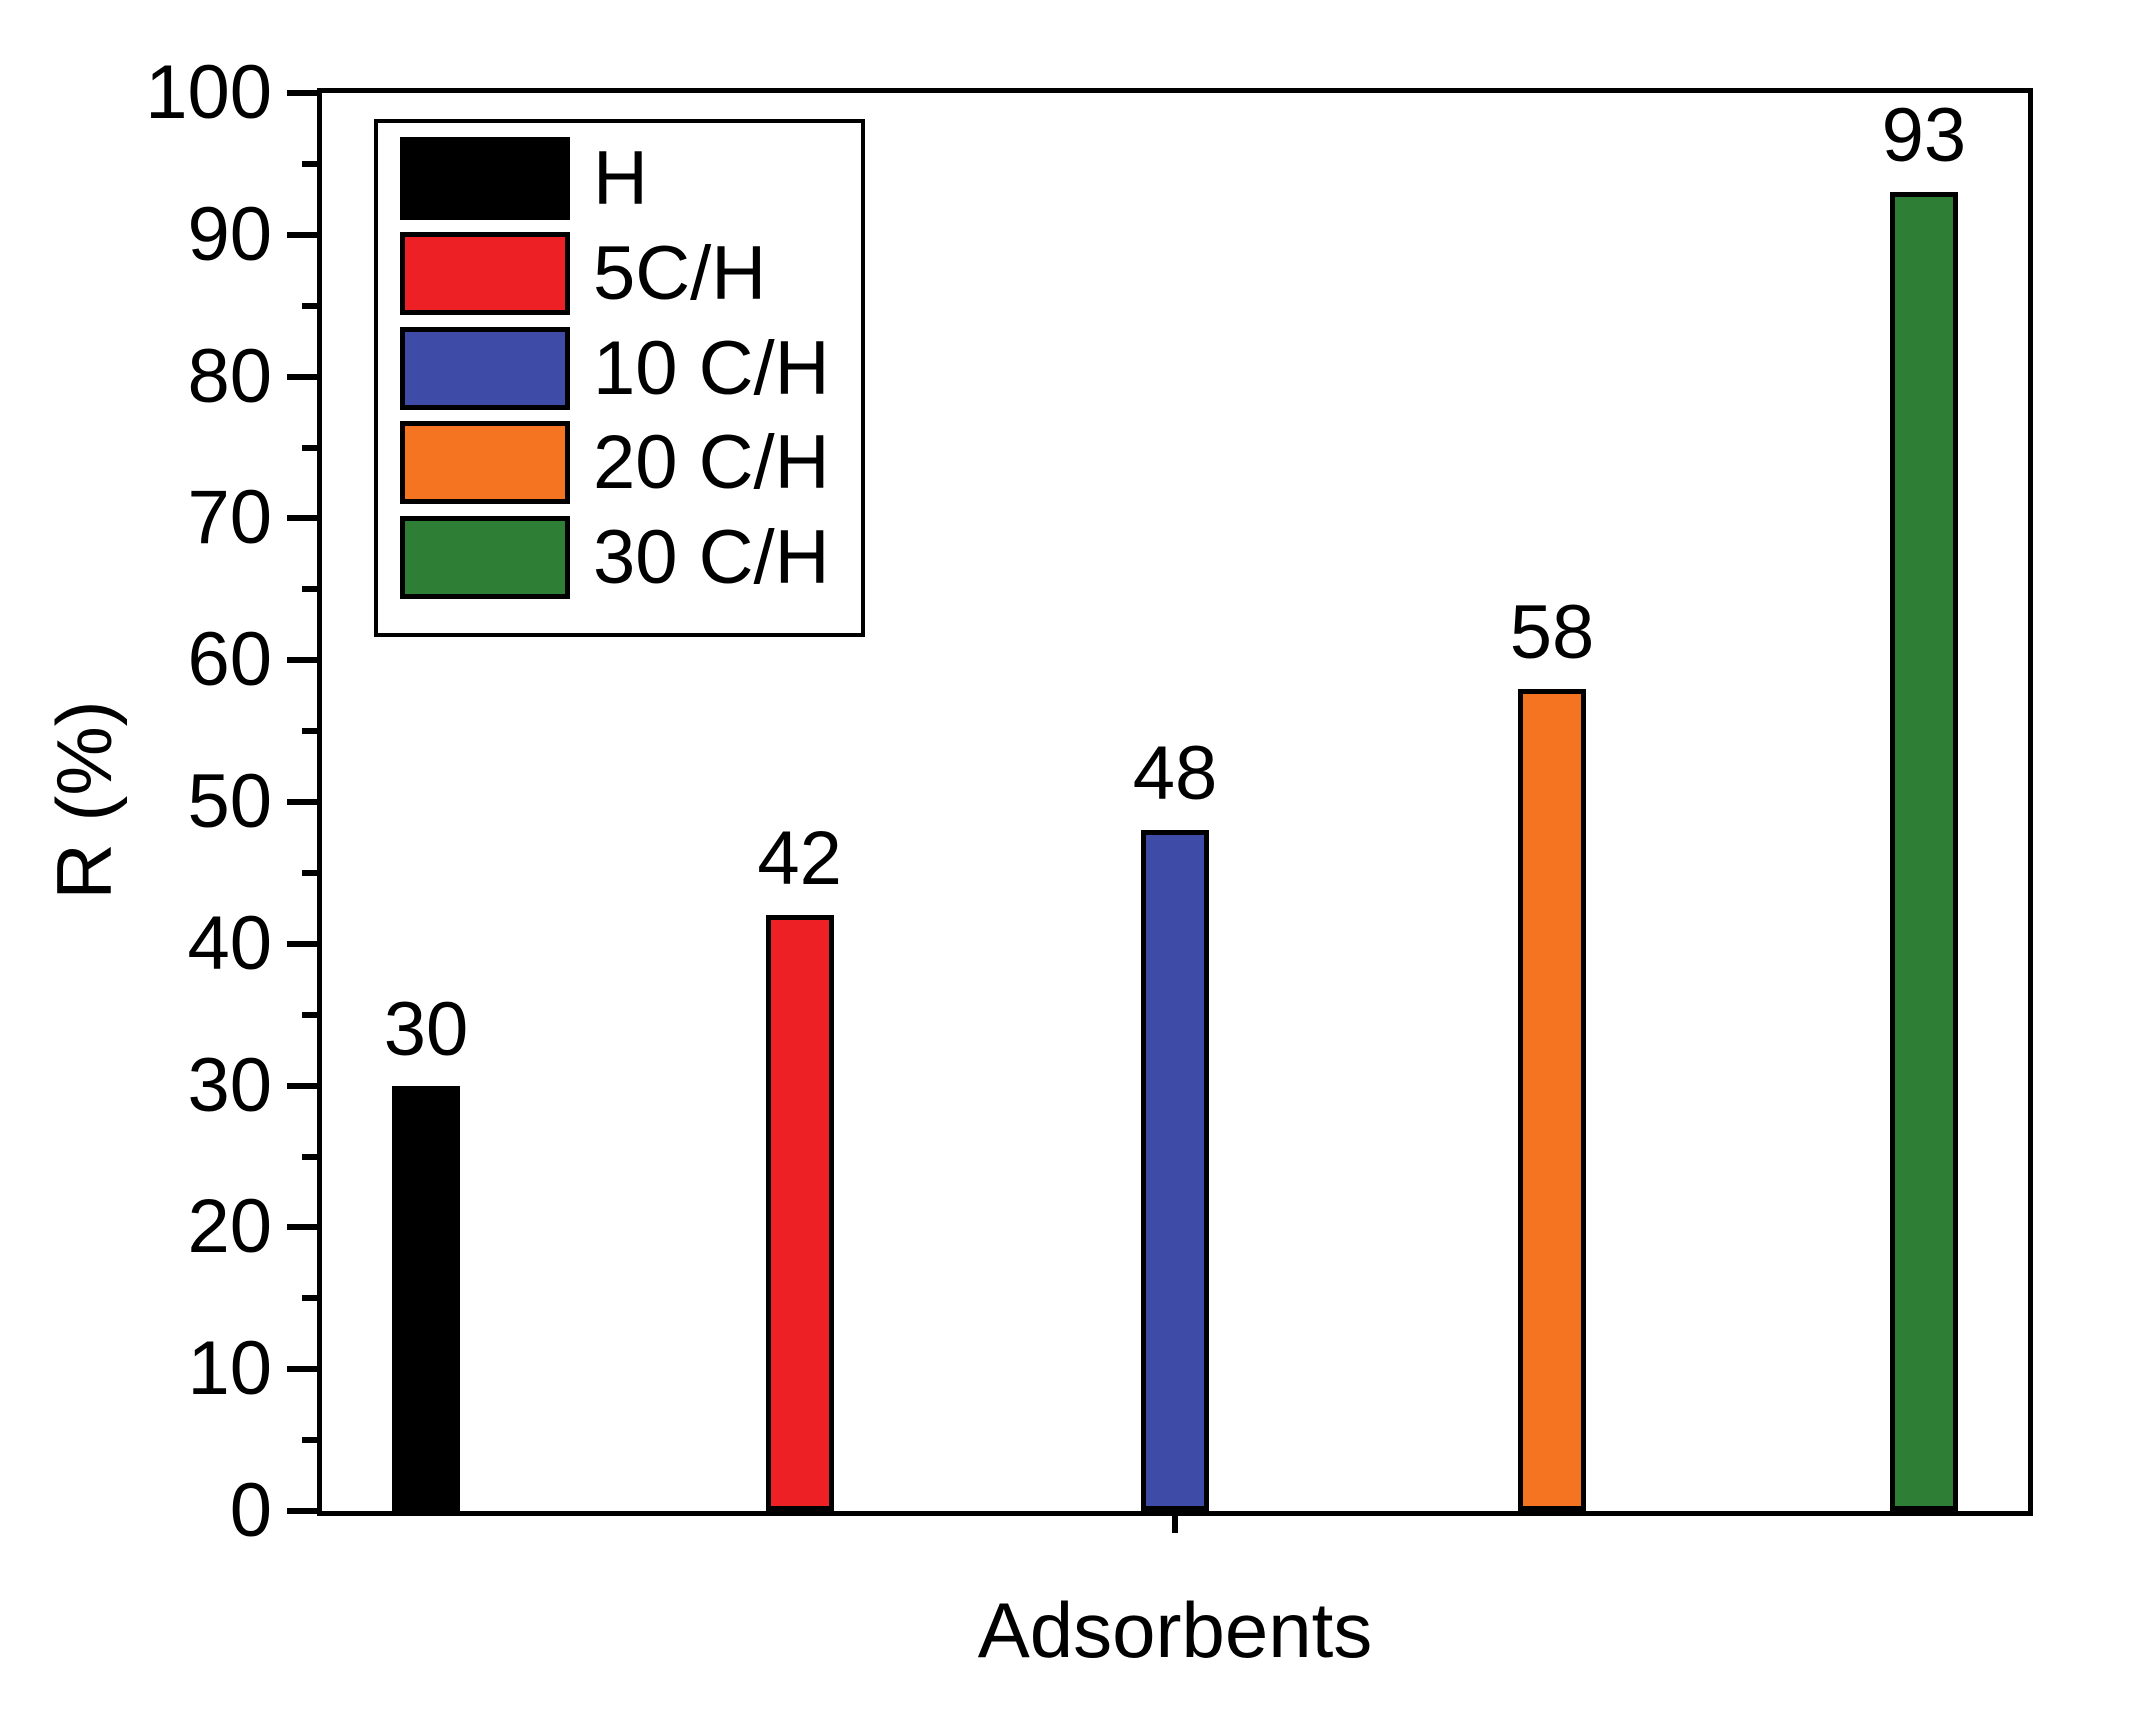 The image size is (2136, 1720). I want to click on legend-label: 5C/H, so click(680, 273).